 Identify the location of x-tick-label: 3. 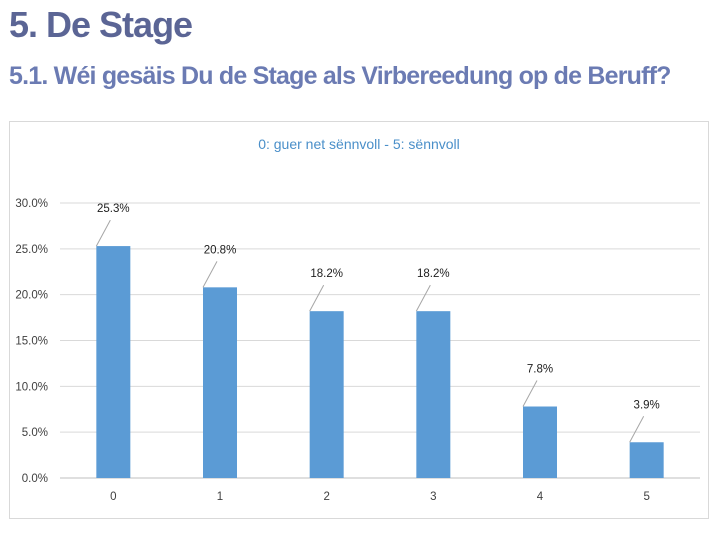
(433, 497).